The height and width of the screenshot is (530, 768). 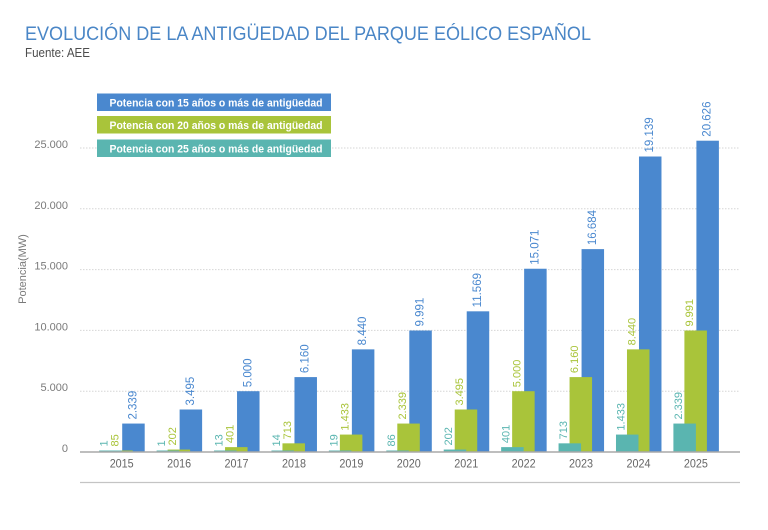 I want to click on data-label-25-years-2023: 713, so click(x=564, y=430).